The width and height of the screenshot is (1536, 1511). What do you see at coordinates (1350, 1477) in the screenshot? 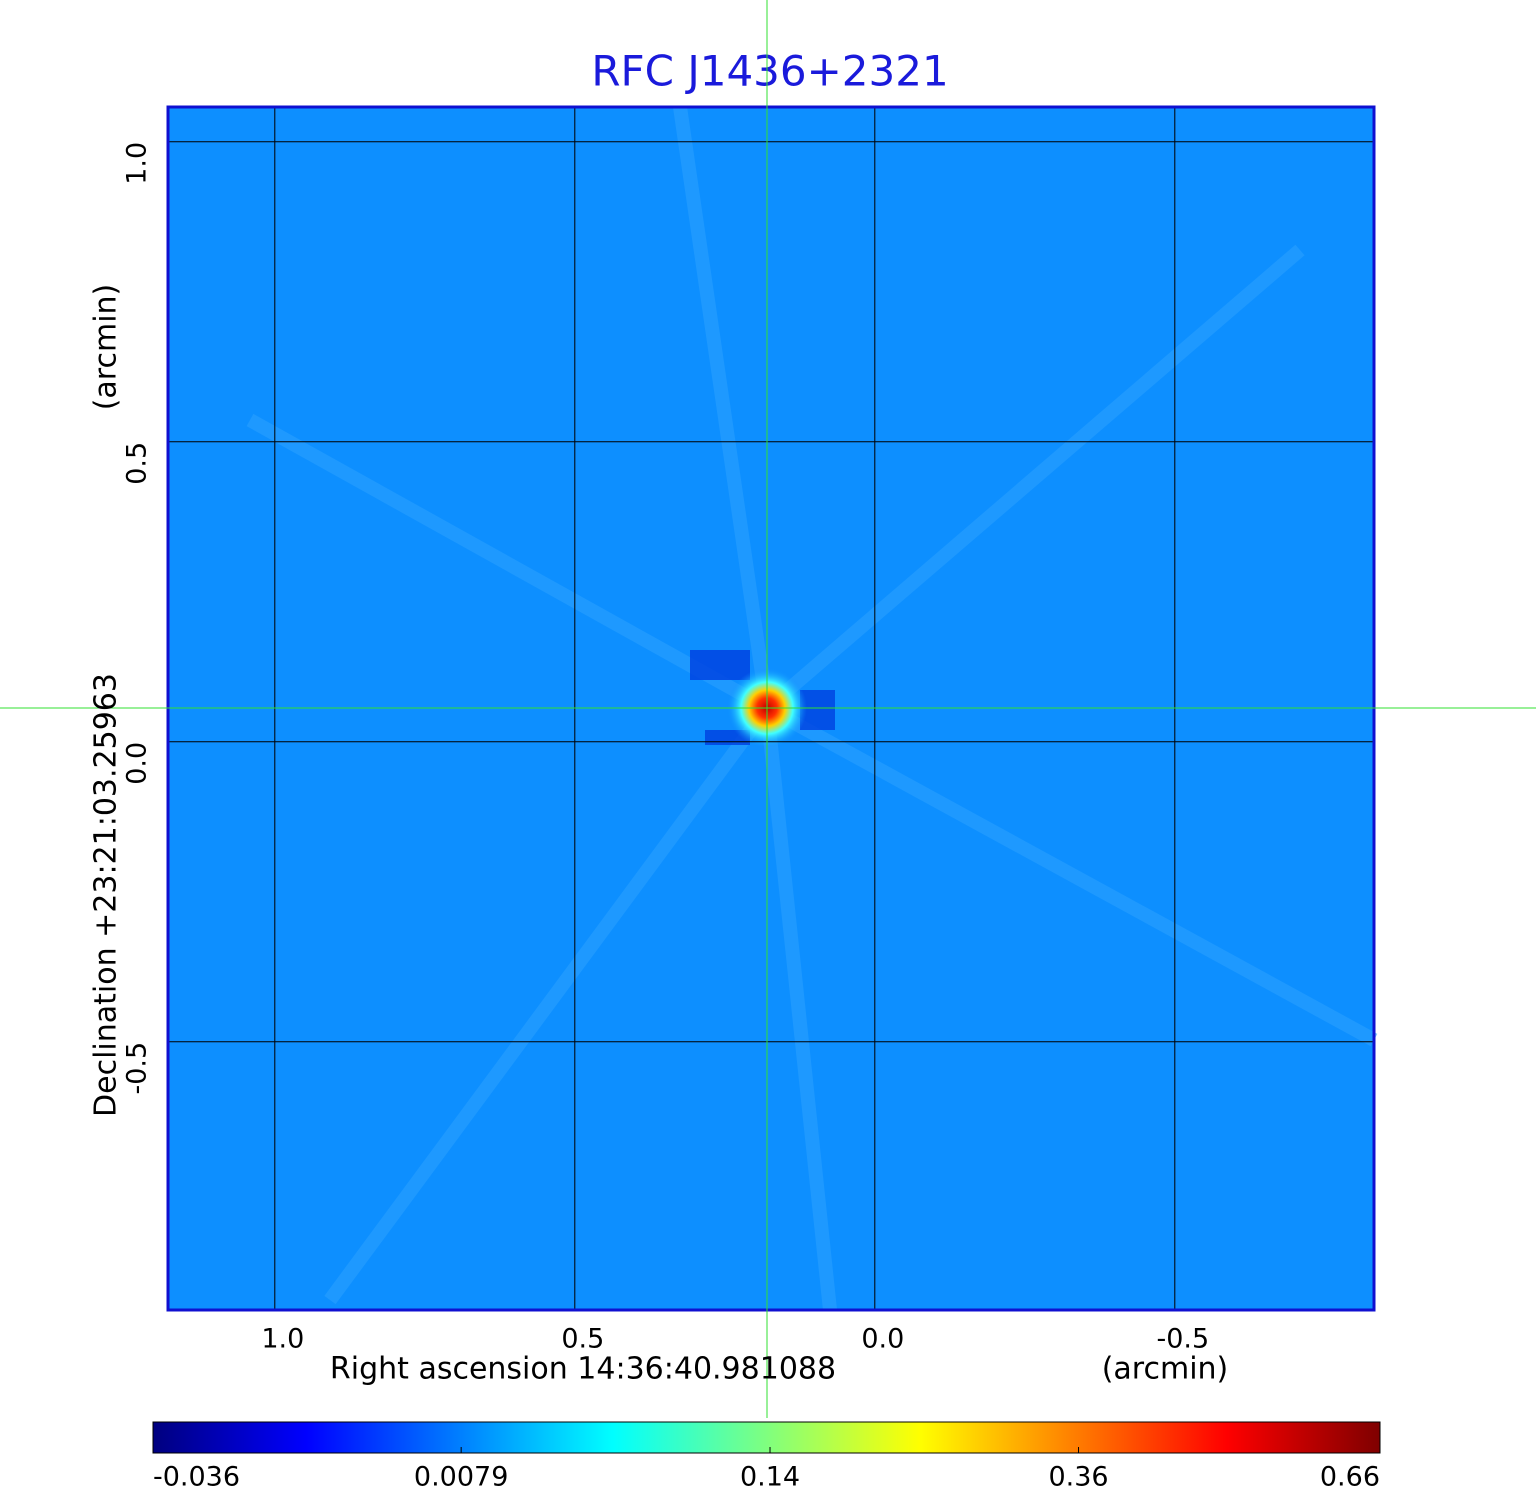
I see `colorbar-tick-label: 0.66` at bounding box center [1350, 1477].